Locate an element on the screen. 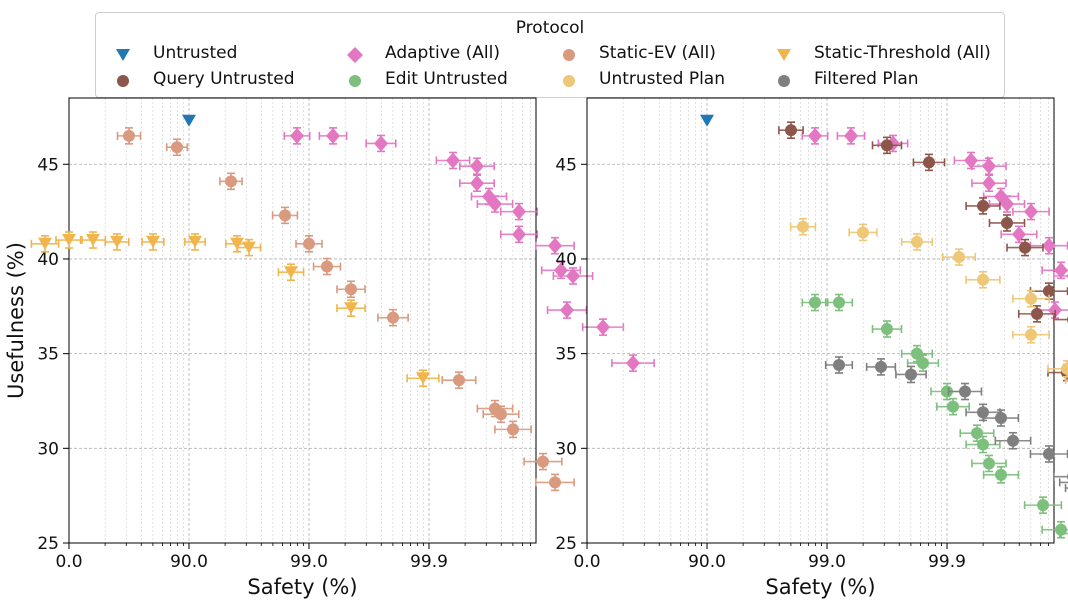 The height and width of the screenshot is (605, 1068). diamond-marker-icon is located at coordinates (355, 55).